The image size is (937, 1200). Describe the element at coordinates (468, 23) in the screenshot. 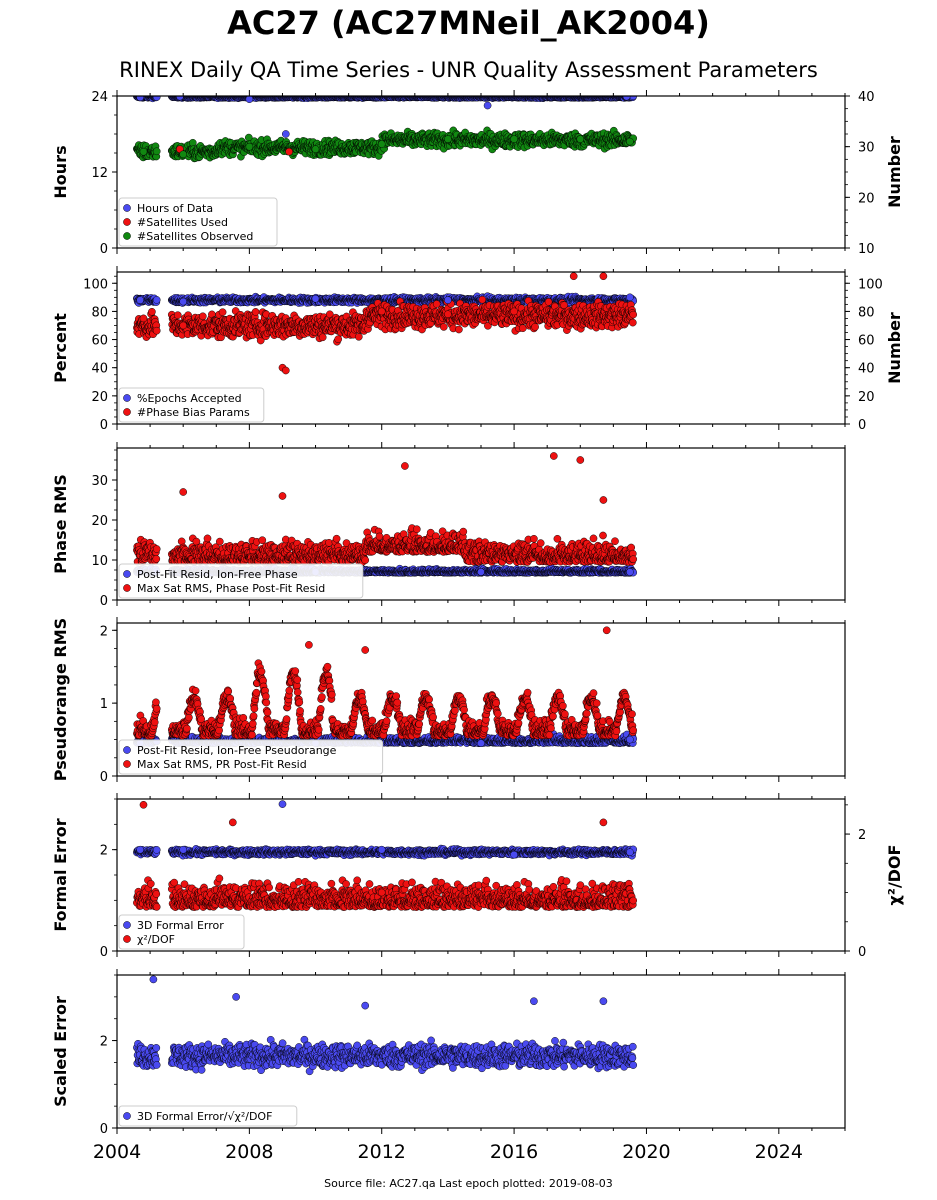

I see `page-title: AC27 (AC27MNeil_AK2004)` at that location.